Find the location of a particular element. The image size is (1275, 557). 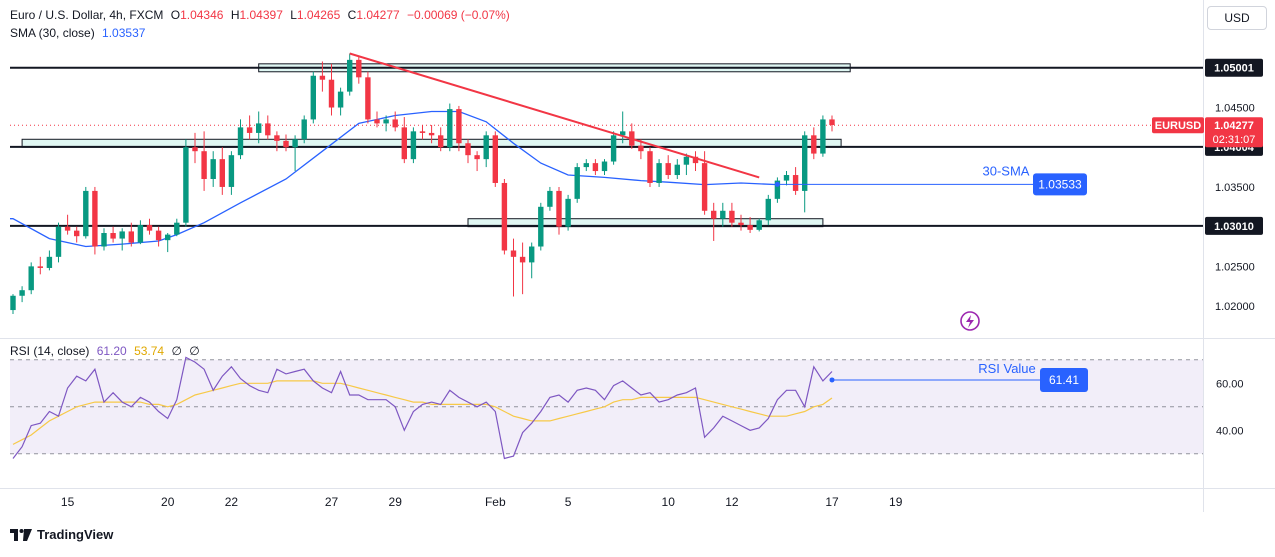

trendline is located at coordinates (554, 115).